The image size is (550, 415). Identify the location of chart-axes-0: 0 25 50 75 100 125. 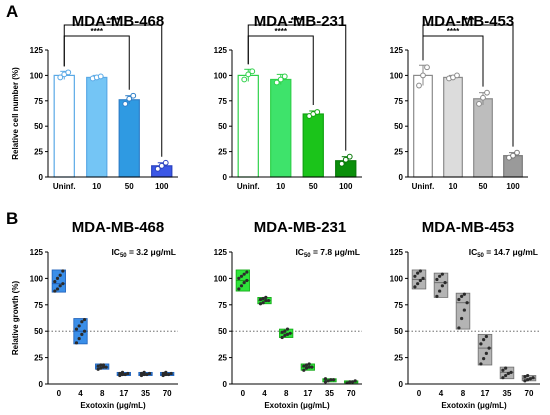
(104, 114).